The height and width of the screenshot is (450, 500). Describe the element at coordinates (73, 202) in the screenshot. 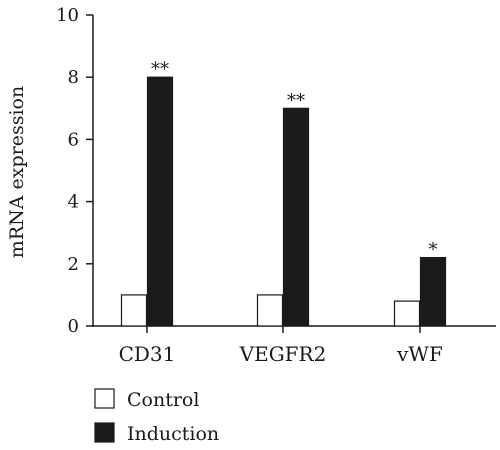

I see `y-tick-label: 4` at that location.